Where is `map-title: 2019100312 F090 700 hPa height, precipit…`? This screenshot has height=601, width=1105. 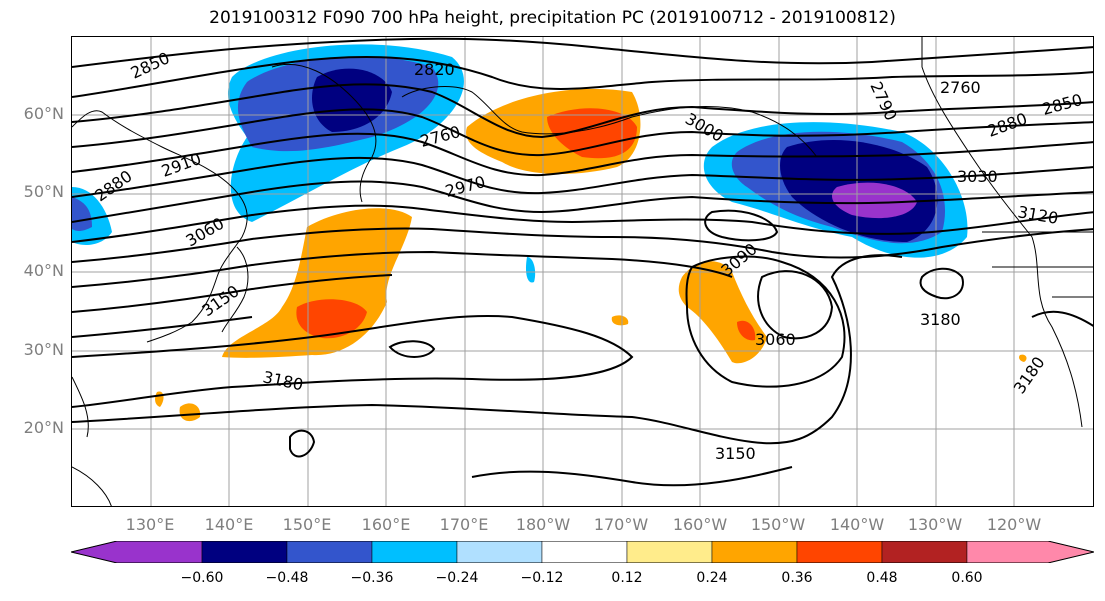 map-title: 2019100312 F090 700 hPa height, precipit… is located at coordinates (552, 18).